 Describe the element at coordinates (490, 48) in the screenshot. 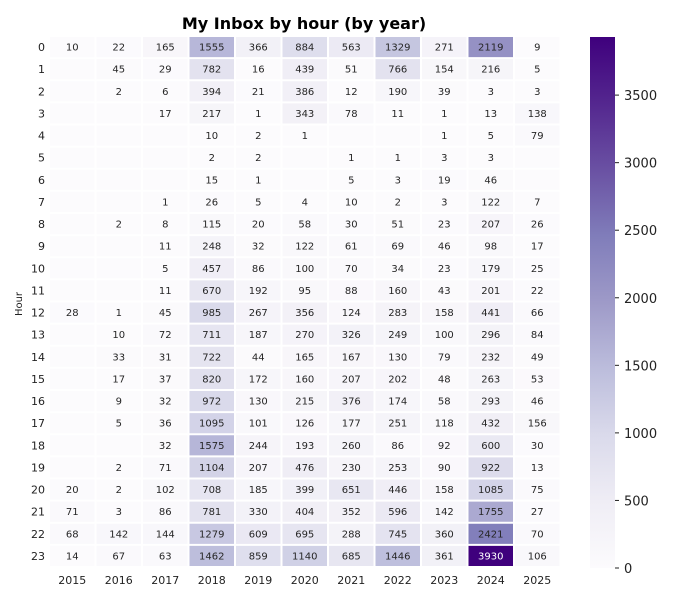

I see `cell-value-label: 2119` at that location.